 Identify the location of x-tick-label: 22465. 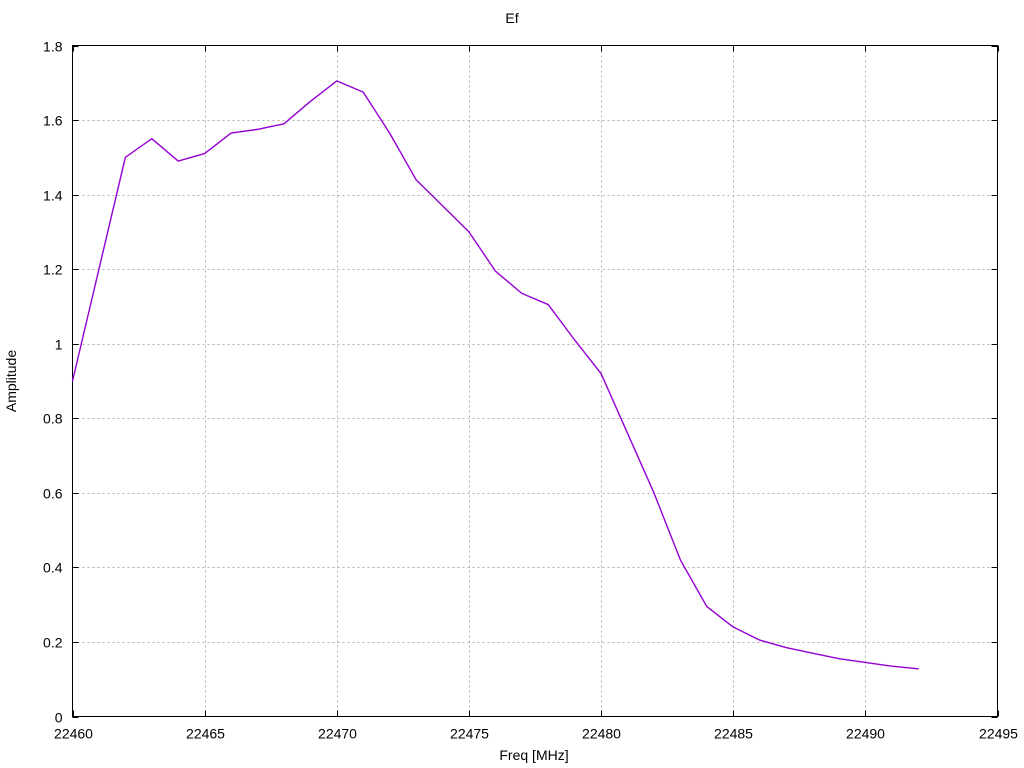
(205, 734).